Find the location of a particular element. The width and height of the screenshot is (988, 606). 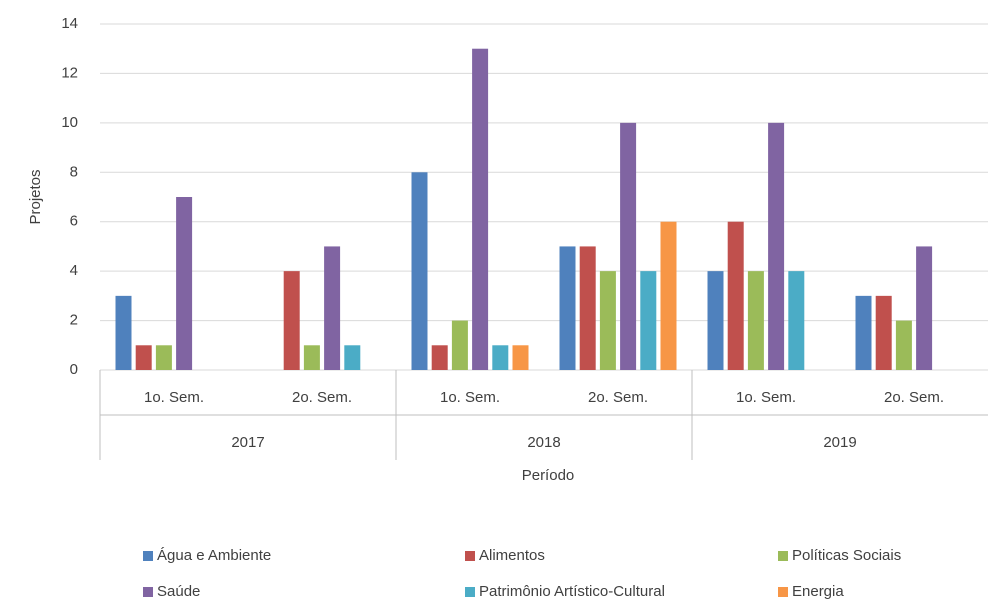

group-label: 2018 is located at coordinates (543, 442).